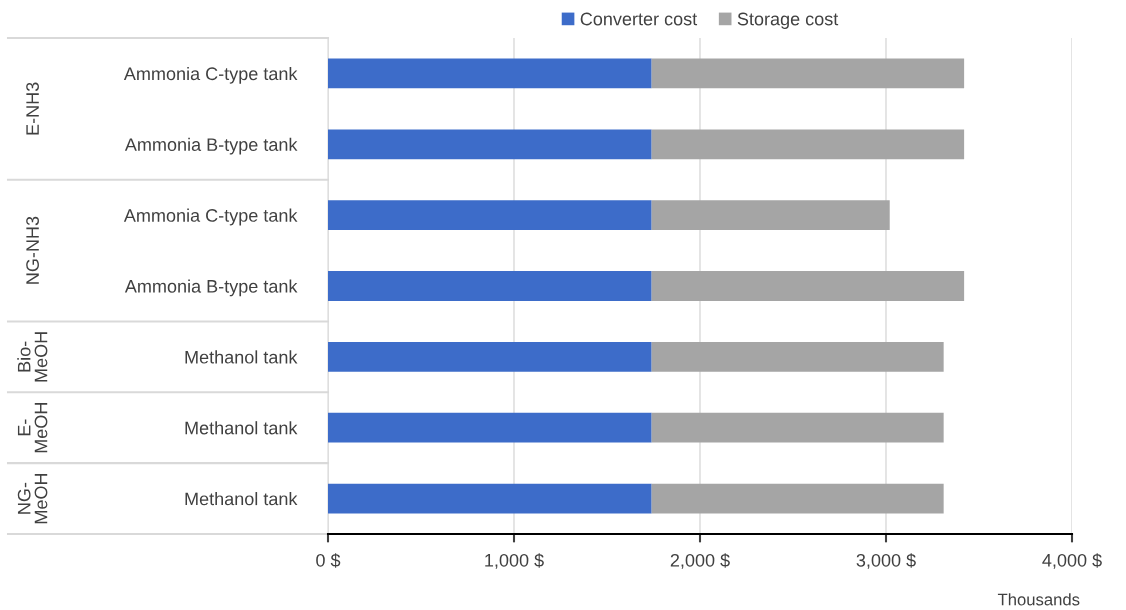 This screenshot has width=1126, height=610. What do you see at coordinates (788, 20) in the screenshot?
I see `legend-label: Storage cost` at bounding box center [788, 20].